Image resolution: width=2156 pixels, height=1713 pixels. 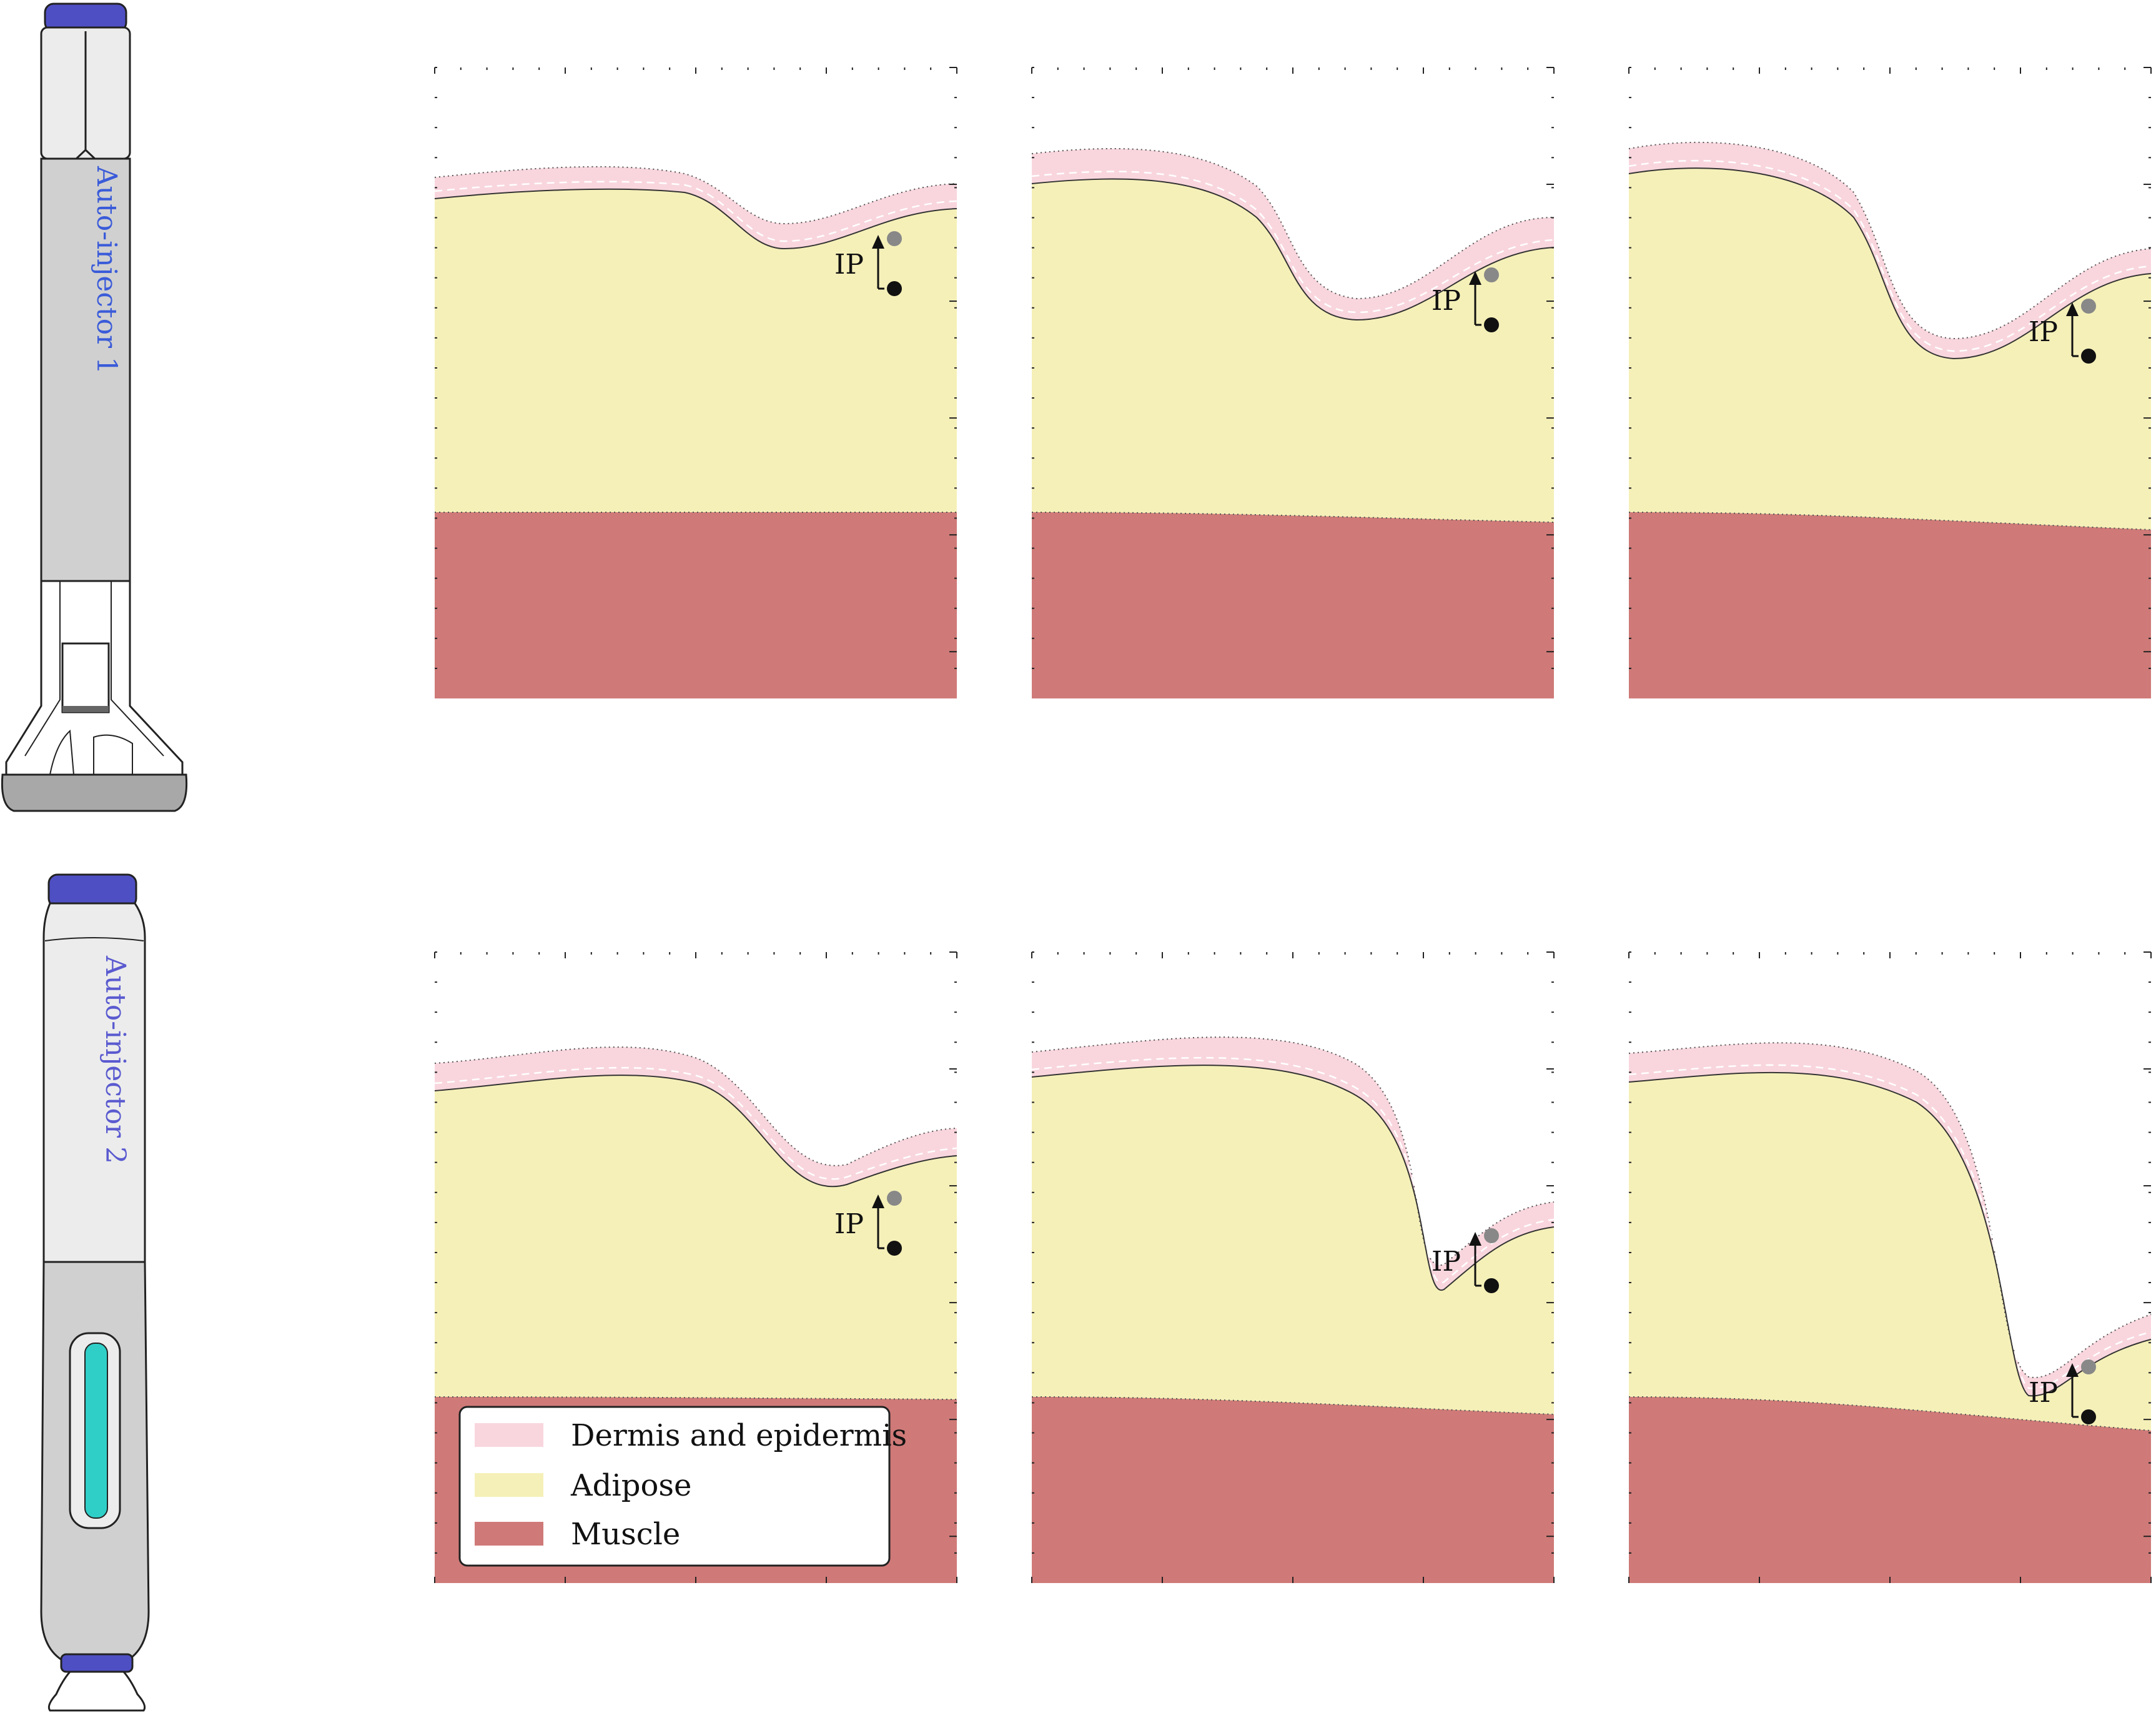 I want to click on tissue-panel-6: IP, so click(x=1890, y=1267).